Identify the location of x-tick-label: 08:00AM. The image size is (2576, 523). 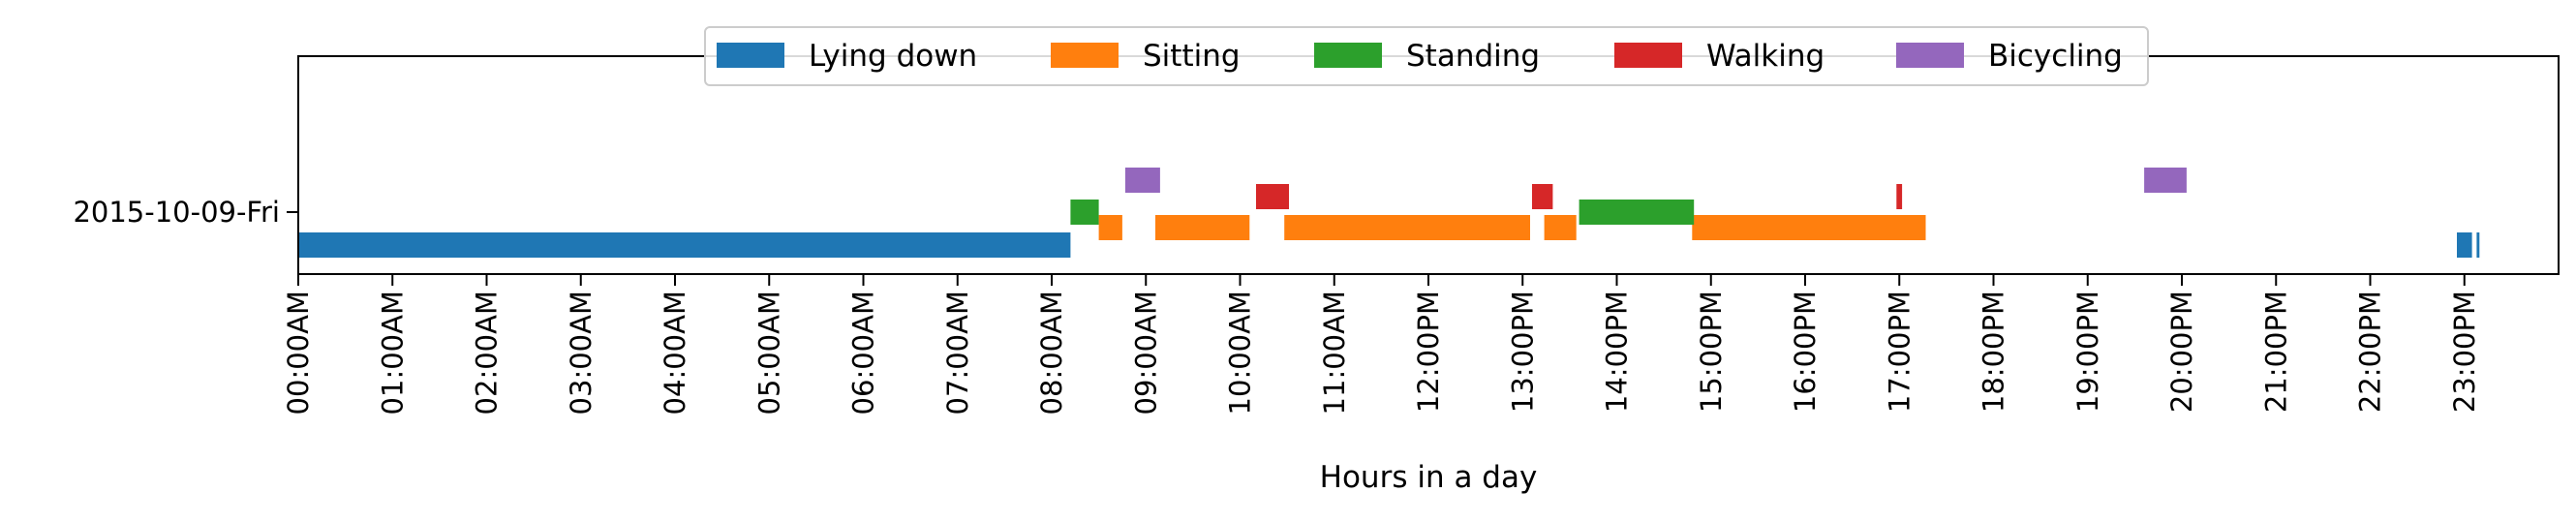
(1051, 353).